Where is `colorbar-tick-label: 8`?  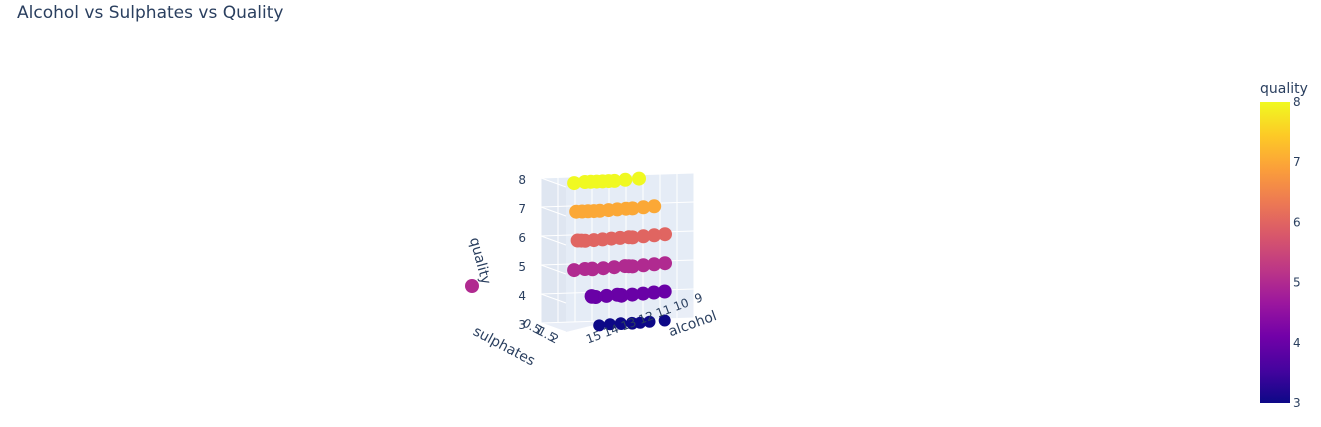 colorbar-tick-label: 8 is located at coordinates (1297, 102).